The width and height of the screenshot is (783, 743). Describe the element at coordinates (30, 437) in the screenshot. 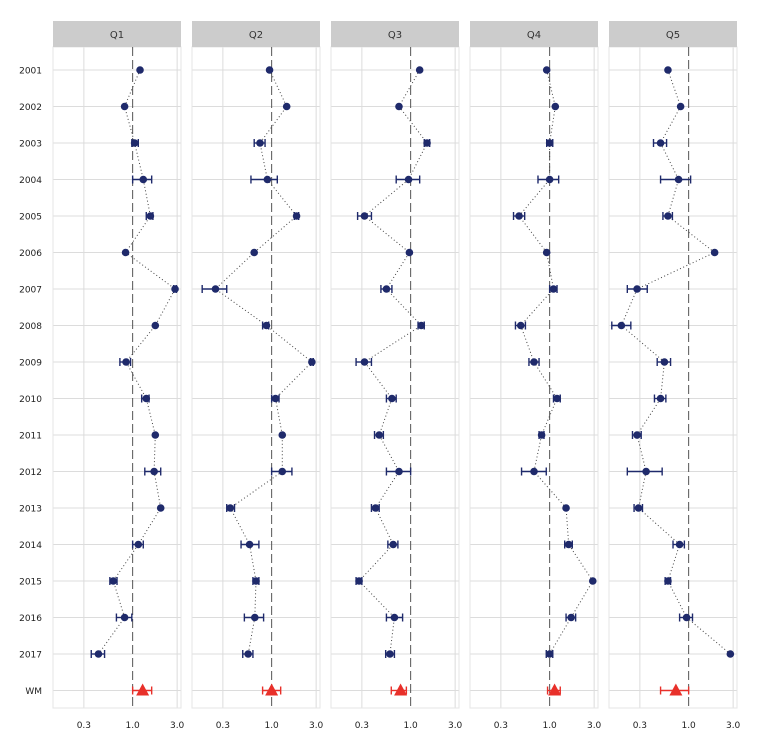

I see `row-label-2011: 2011` at that location.